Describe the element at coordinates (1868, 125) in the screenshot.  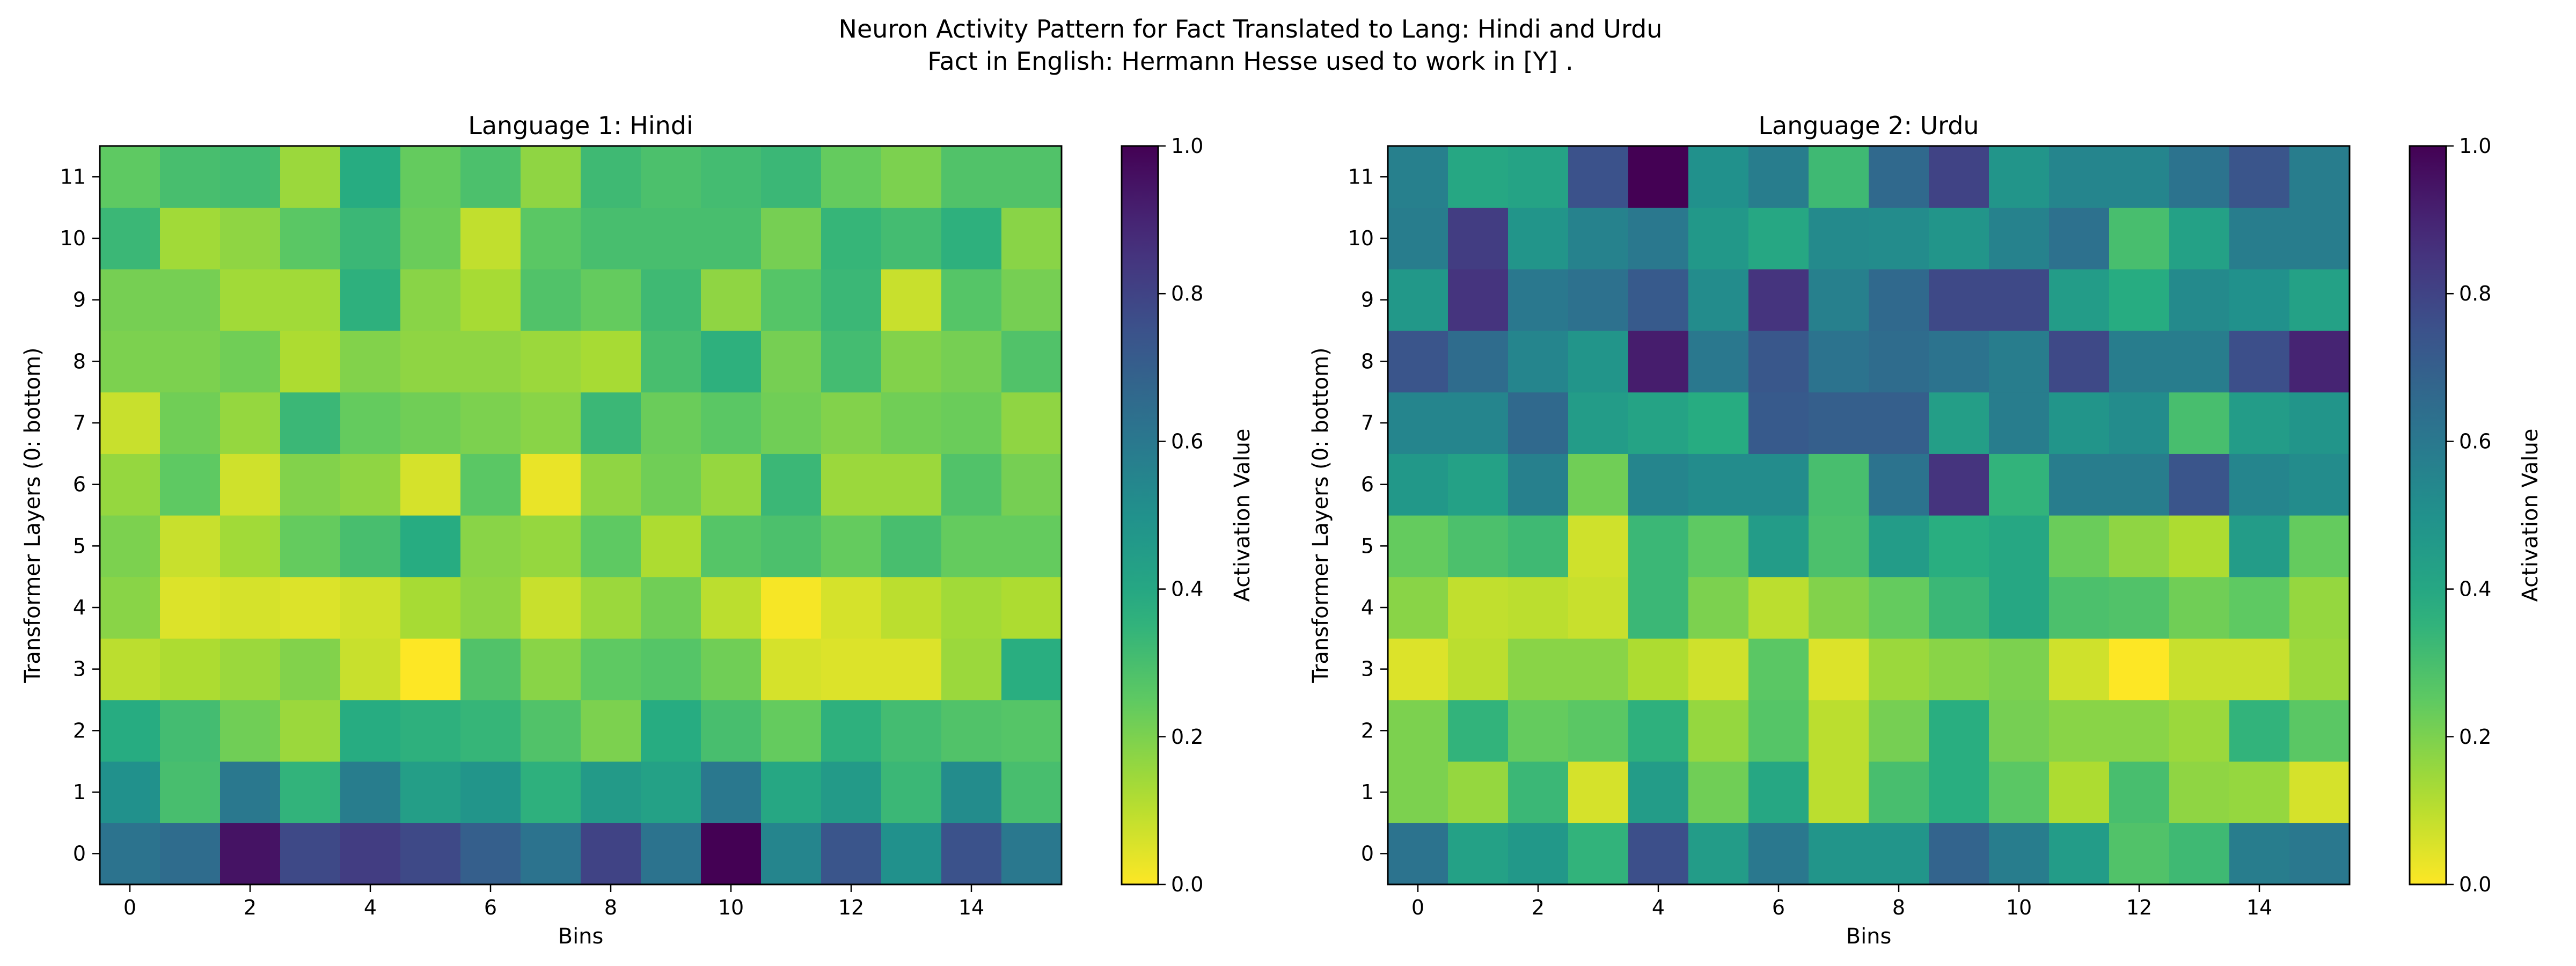
I see `panel-title: Language 2: Urdu` at that location.